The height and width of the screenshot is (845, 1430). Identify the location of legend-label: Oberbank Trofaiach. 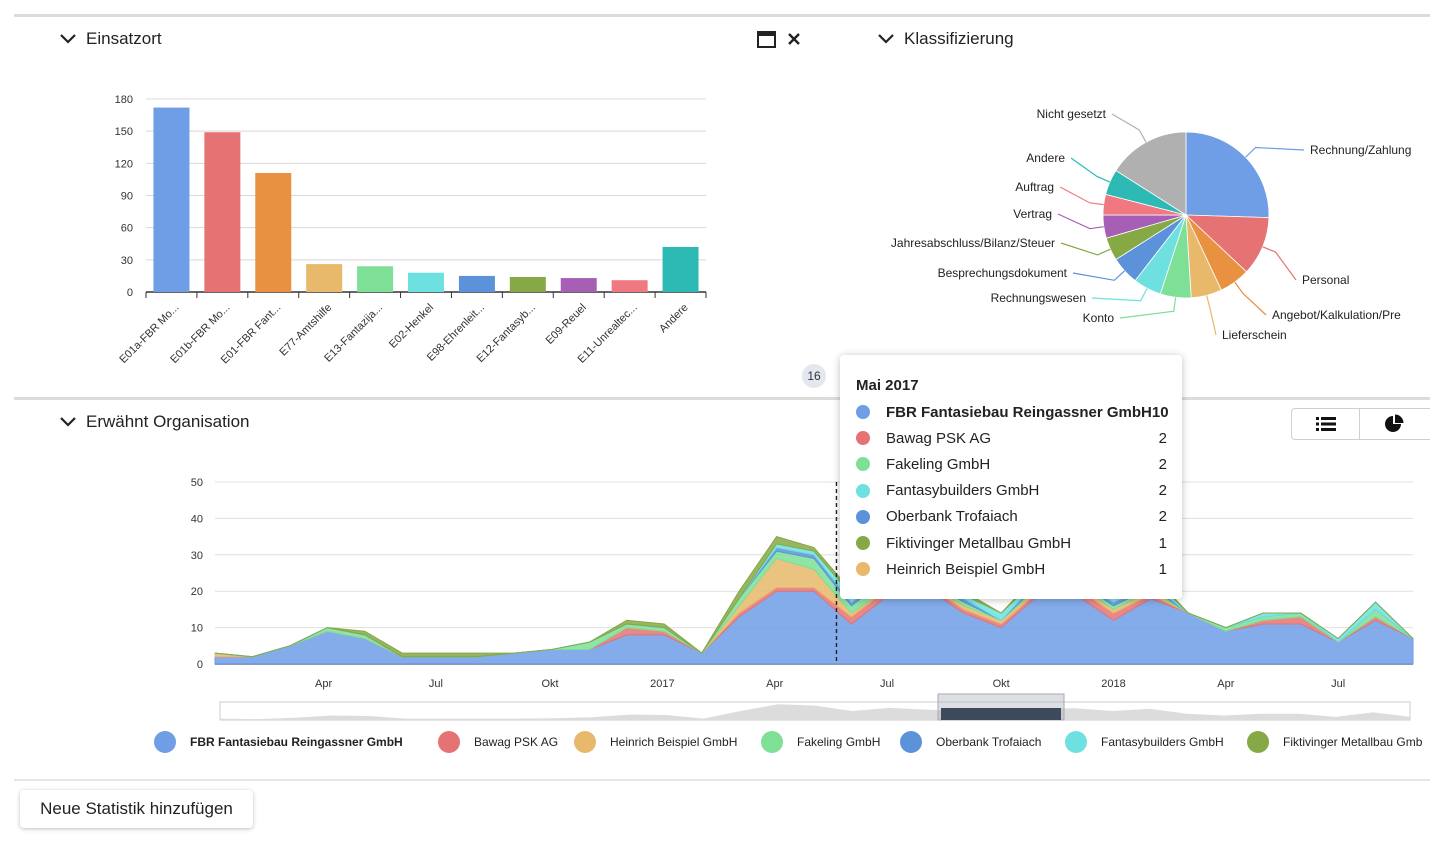
(989, 742).